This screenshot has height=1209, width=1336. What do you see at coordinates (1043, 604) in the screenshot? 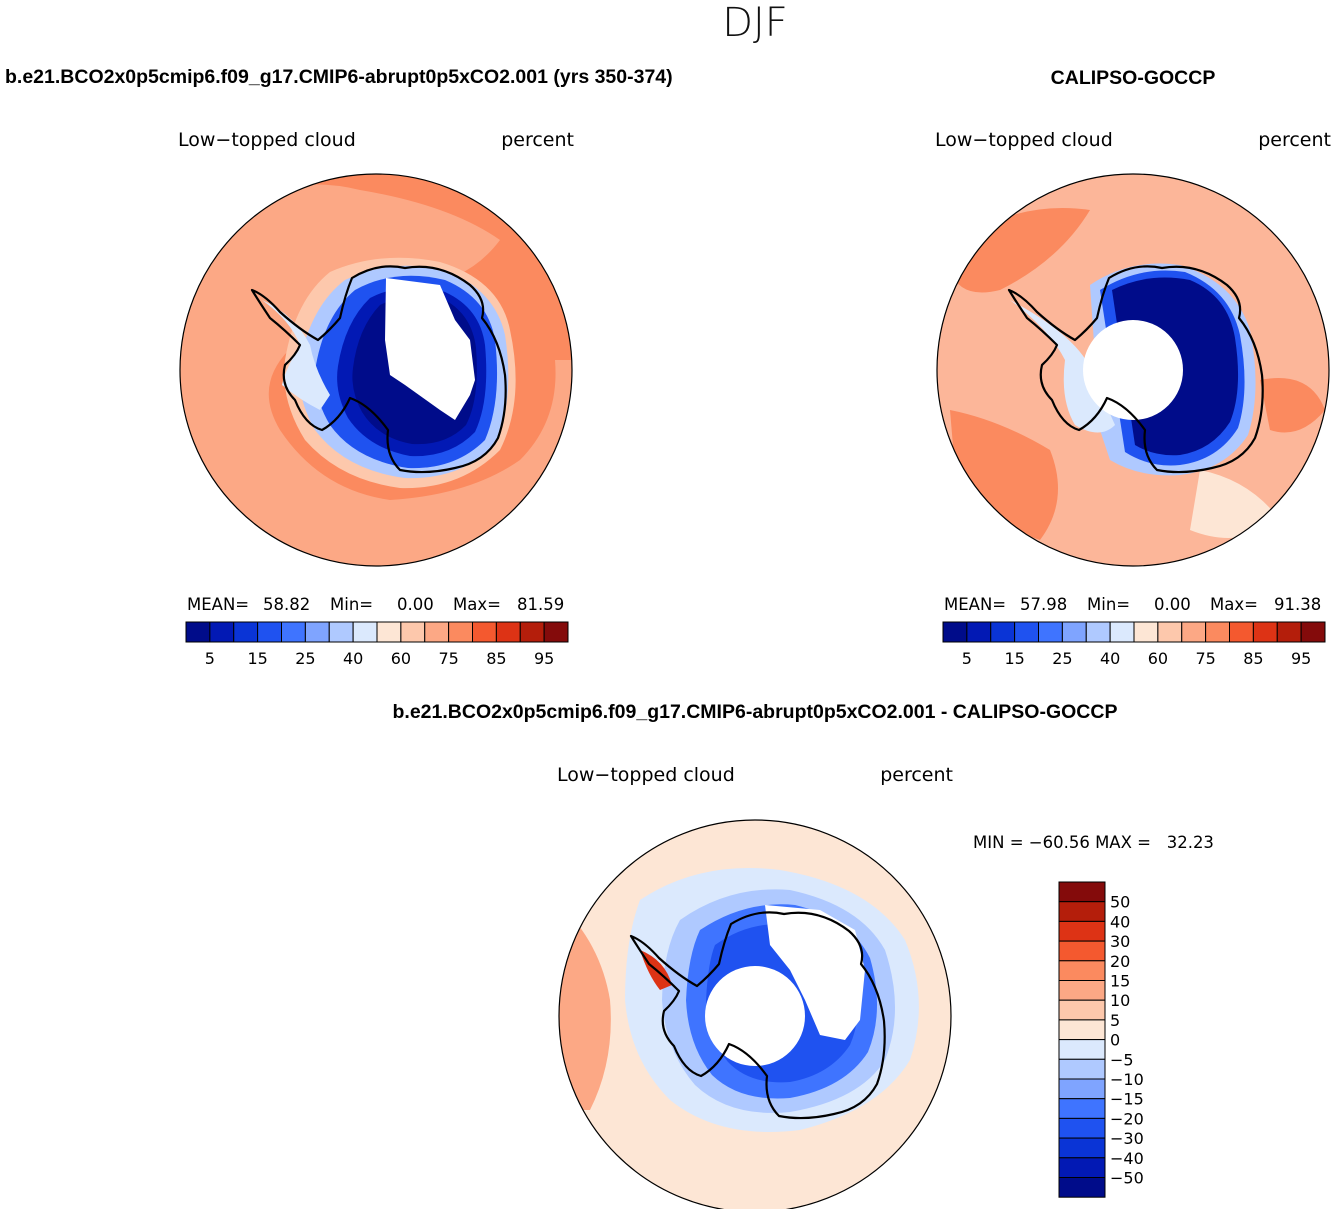
I see `obs-mean-value: 57.98` at bounding box center [1043, 604].